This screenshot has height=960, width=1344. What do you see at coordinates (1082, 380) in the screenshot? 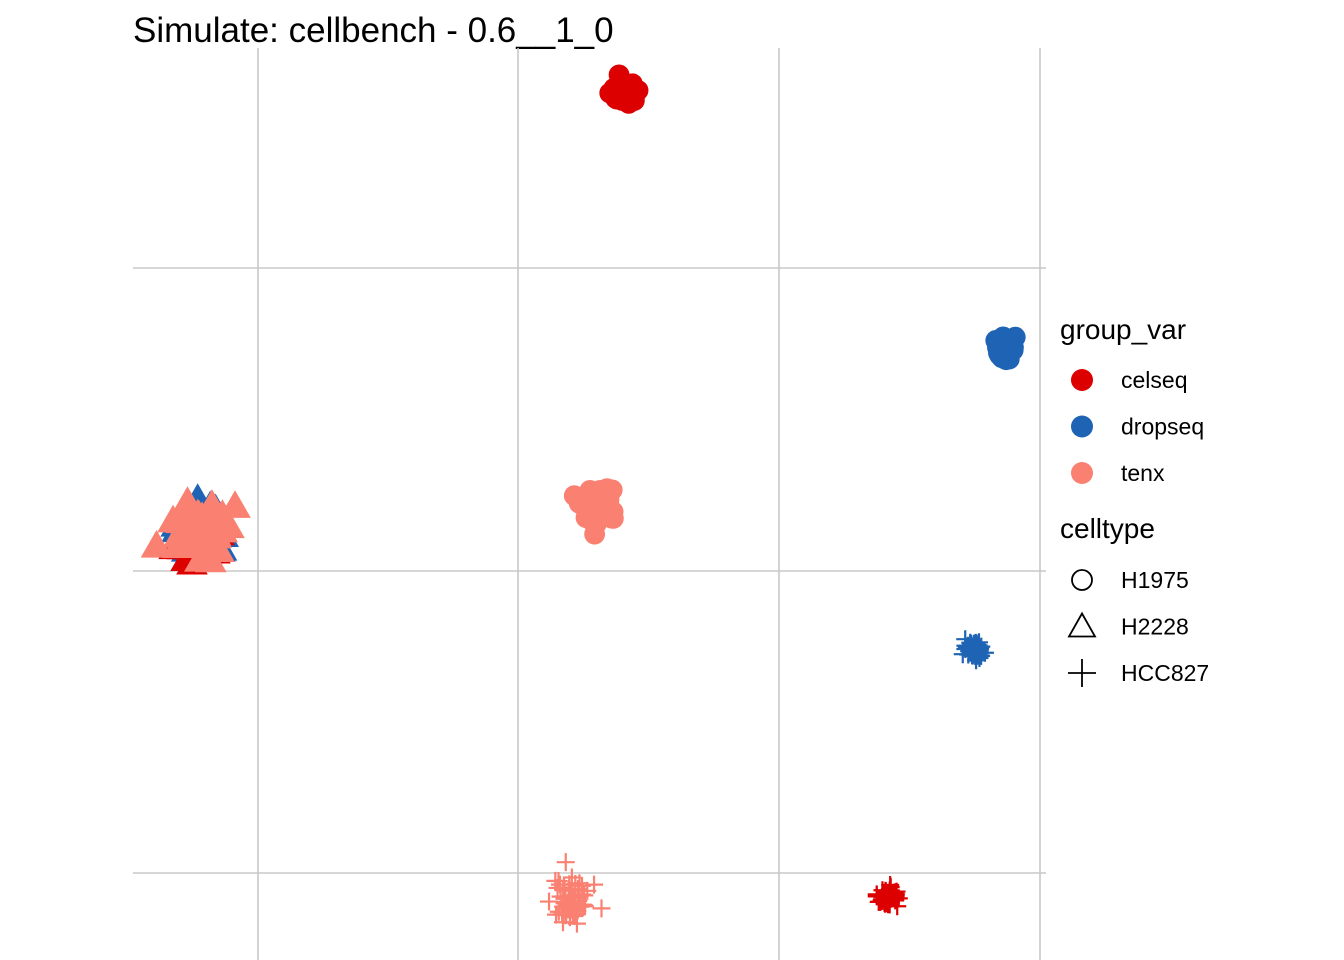
I see `legend-key-celseq` at bounding box center [1082, 380].